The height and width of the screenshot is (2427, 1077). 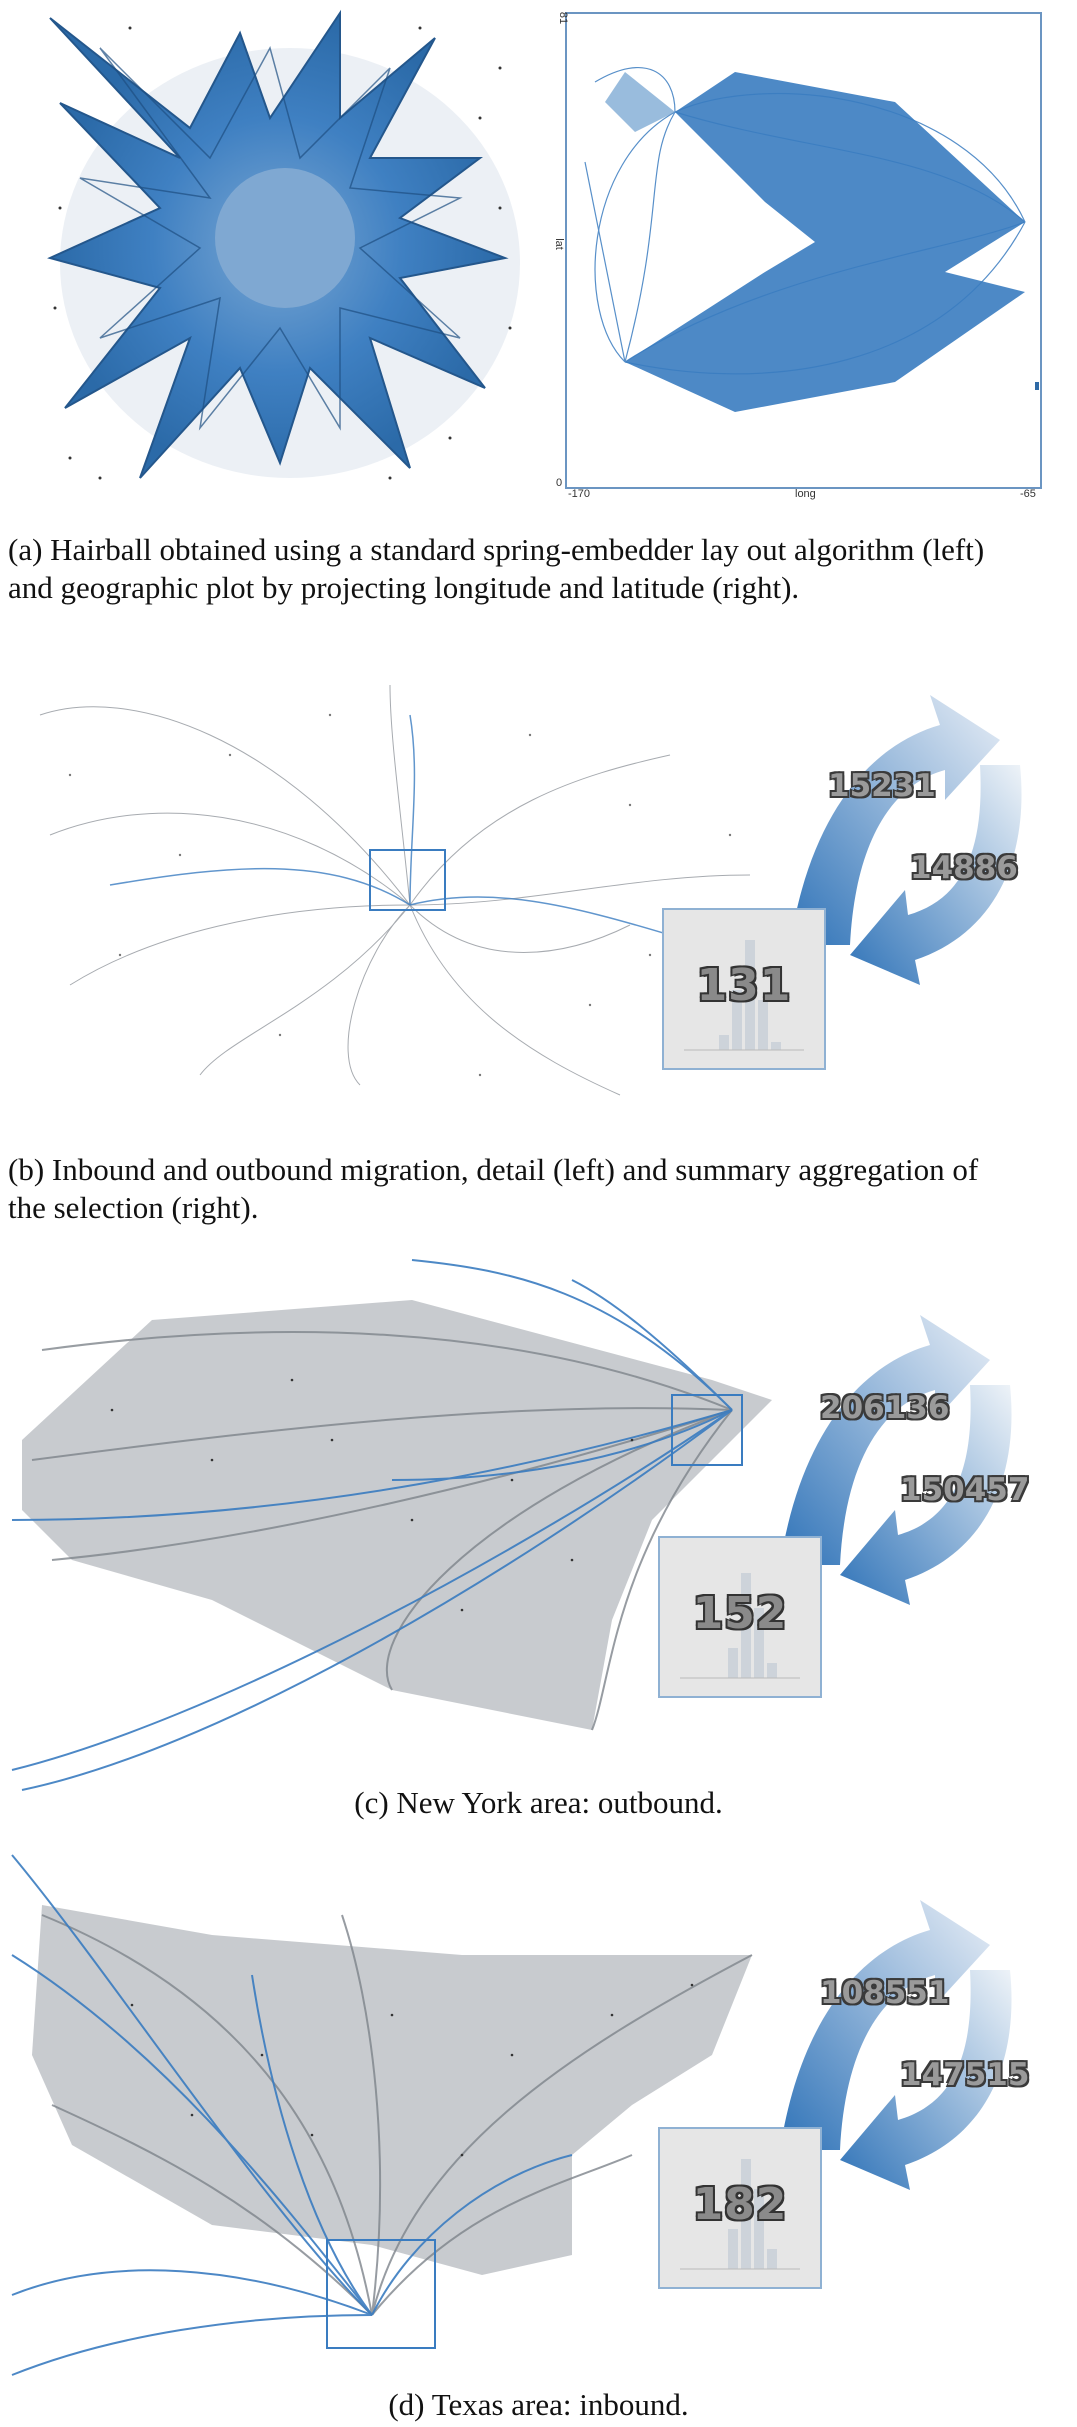 I want to click on geo-x-axis-label: long, so click(x=805, y=494).